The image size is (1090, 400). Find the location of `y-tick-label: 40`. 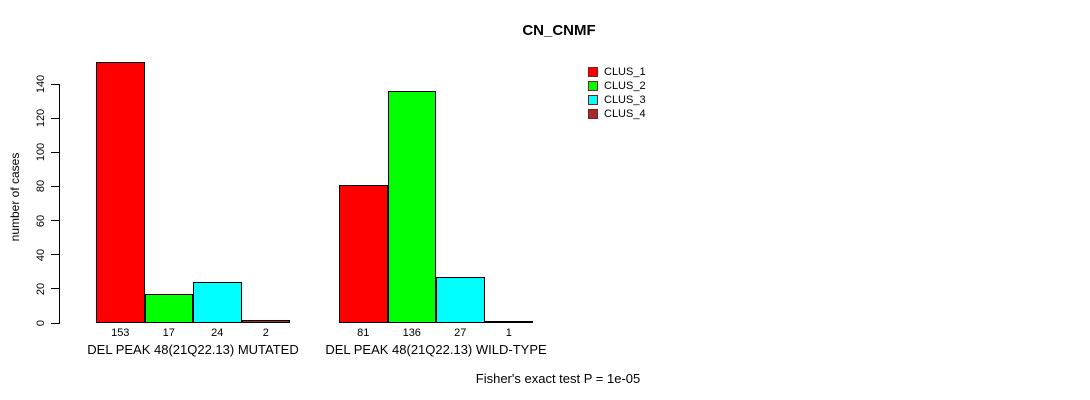

y-tick-label: 40 is located at coordinates (41, 254).